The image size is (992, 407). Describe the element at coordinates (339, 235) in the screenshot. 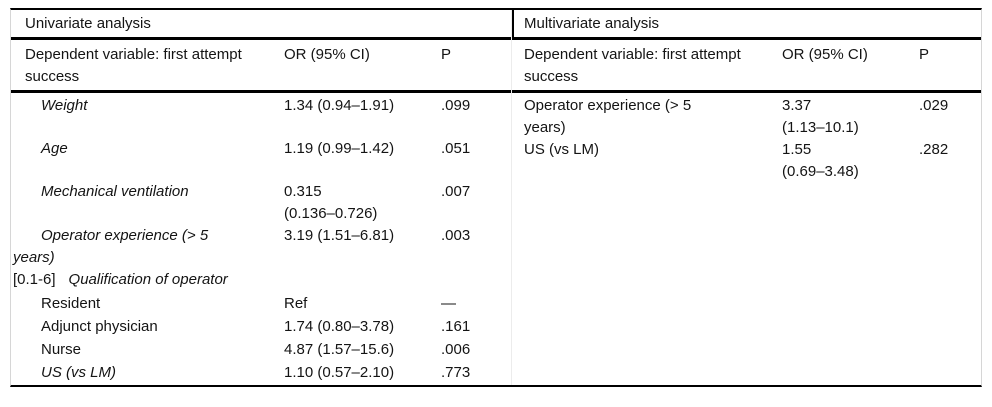

I see `or-value: 3.19 (1.51–6.81)` at that location.